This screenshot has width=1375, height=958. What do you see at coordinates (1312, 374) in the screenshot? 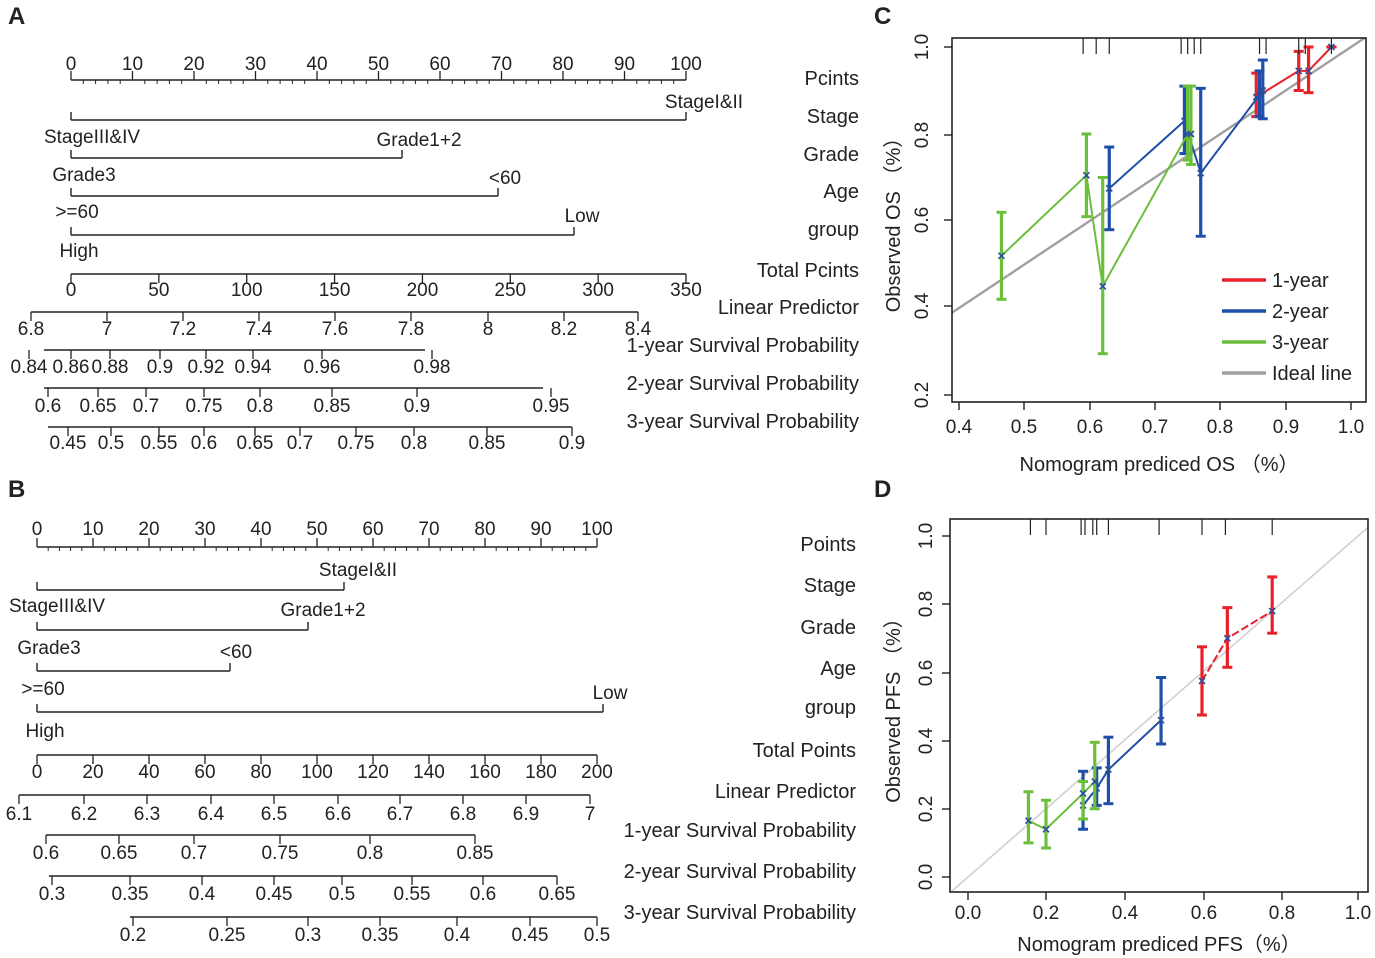
I see `legend-label: Ideal line` at bounding box center [1312, 374].